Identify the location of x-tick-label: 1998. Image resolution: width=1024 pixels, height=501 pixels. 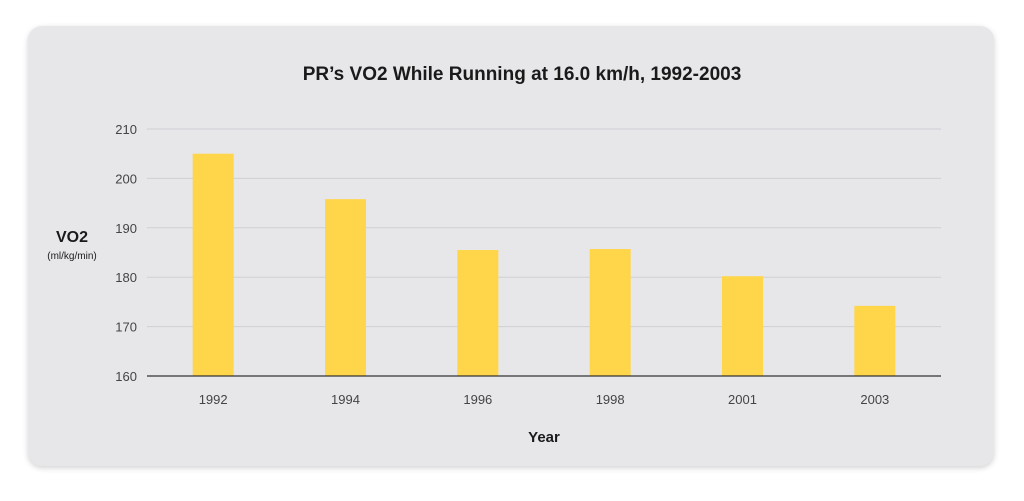
(610, 399).